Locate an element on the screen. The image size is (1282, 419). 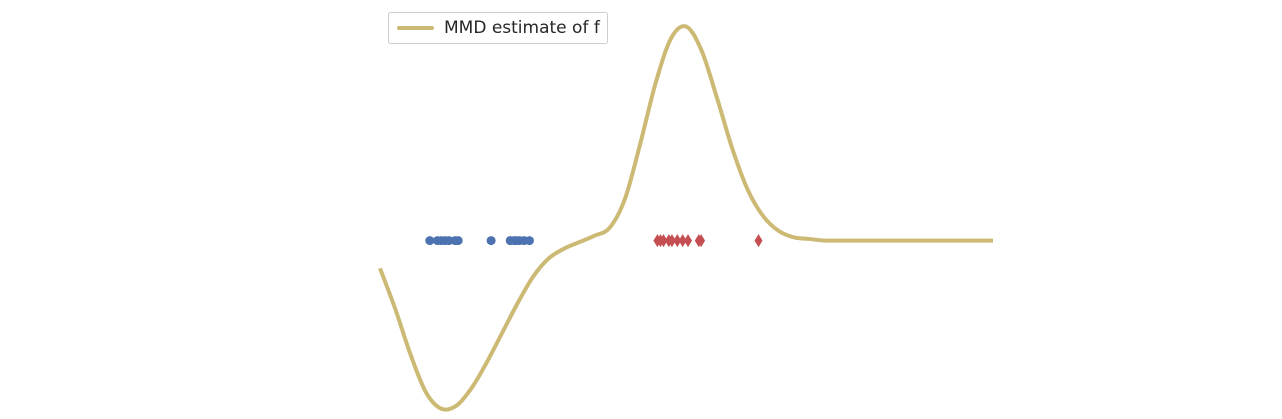
legend: MMD estimate of f is located at coordinates (498, 28).